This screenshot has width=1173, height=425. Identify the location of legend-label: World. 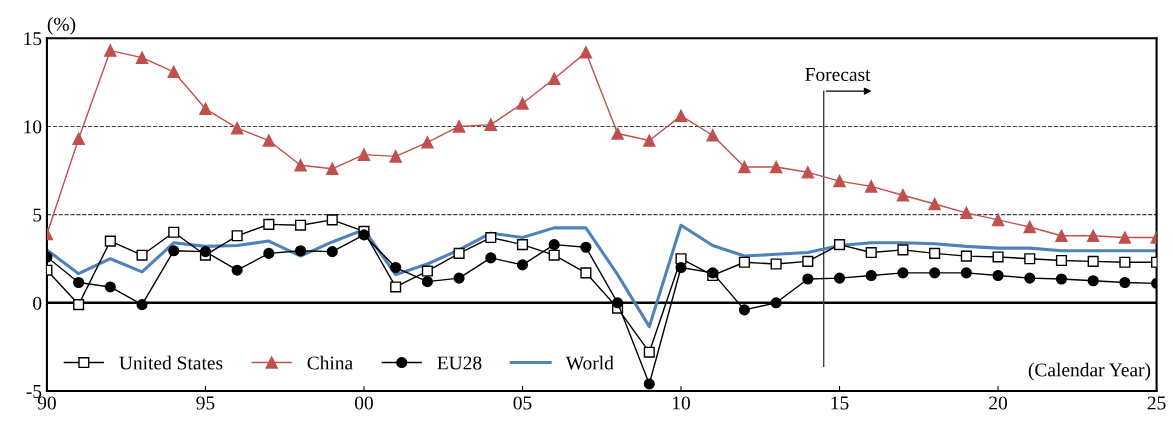
(589, 362).